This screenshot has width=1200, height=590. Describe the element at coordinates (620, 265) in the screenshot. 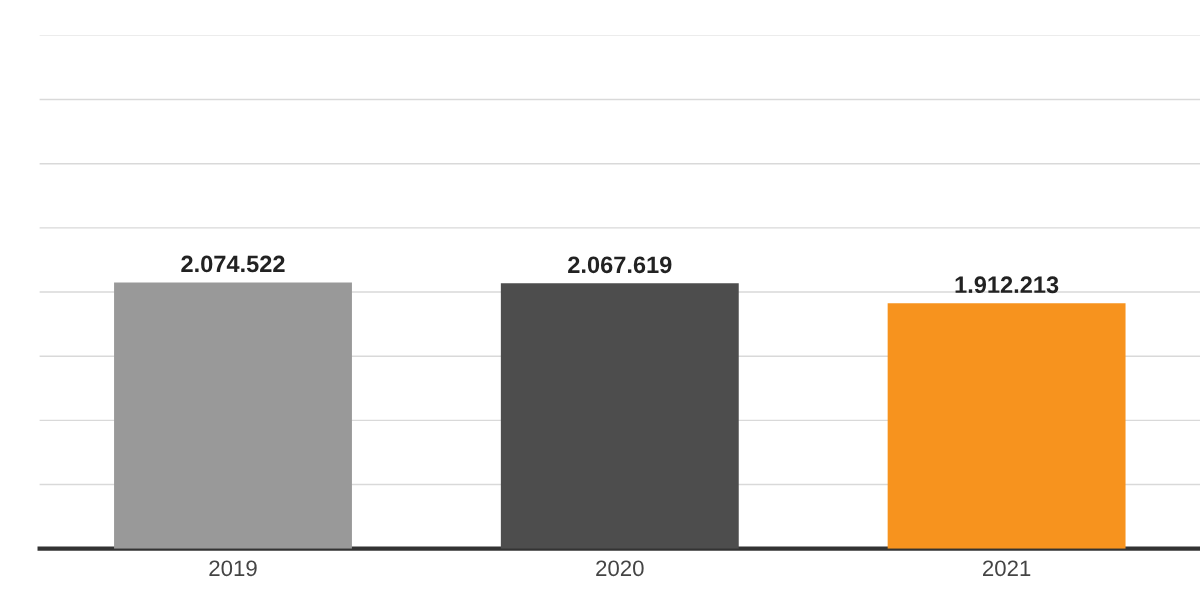

I see `data-label: 2.067.619` at that location.